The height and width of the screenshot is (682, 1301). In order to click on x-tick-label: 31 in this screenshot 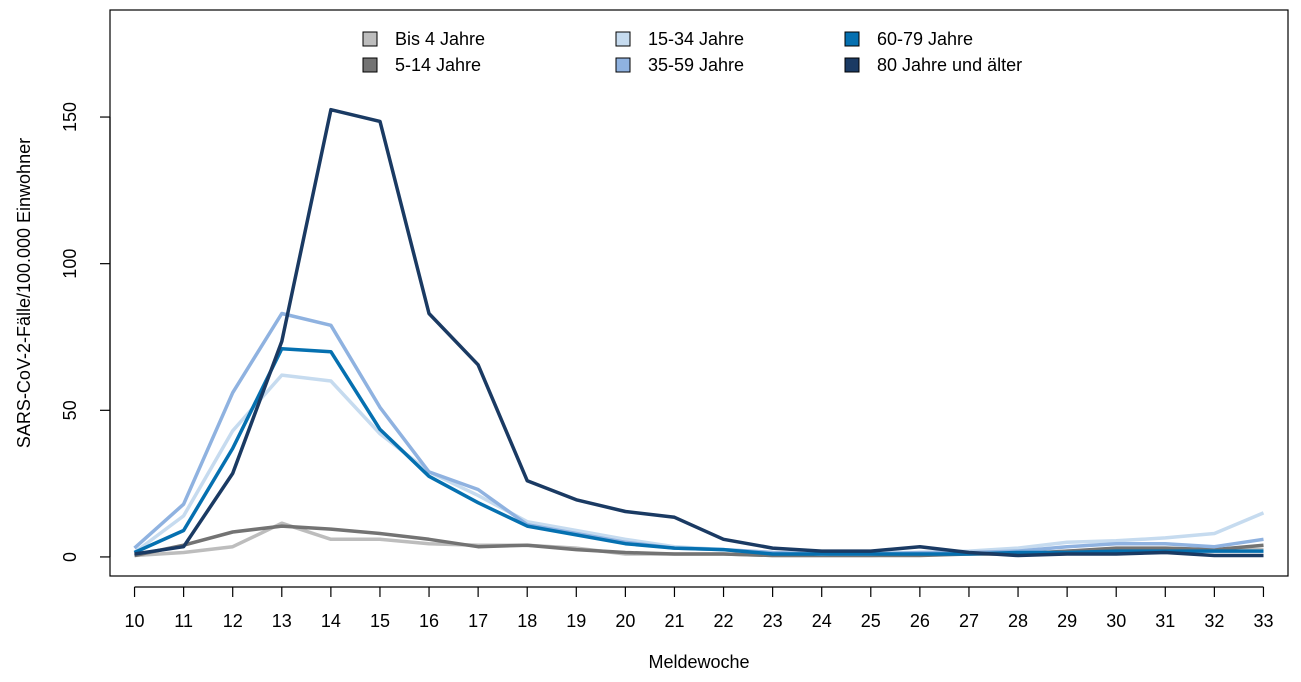, I will do `click(1165, 621)`.